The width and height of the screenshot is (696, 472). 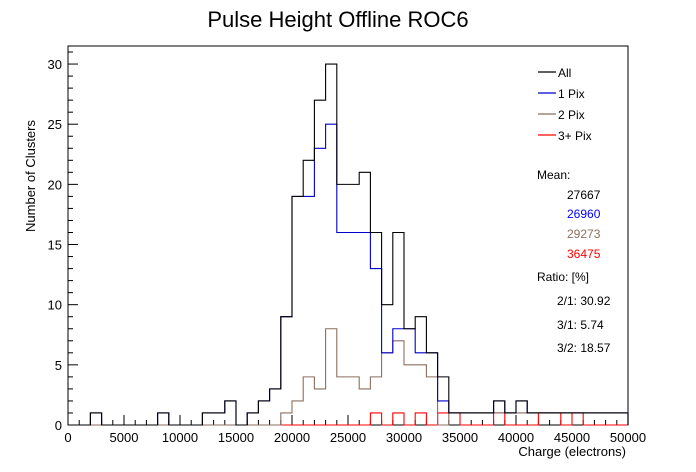 What do you see at coordinates (348, 437) in the screenshot?
I see `x-tick-label: 25000` at bounding box center [348, 437].